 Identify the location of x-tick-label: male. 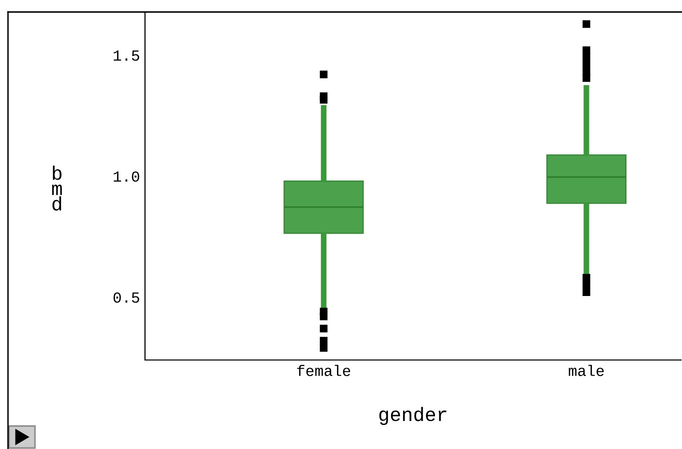
(586, 370).